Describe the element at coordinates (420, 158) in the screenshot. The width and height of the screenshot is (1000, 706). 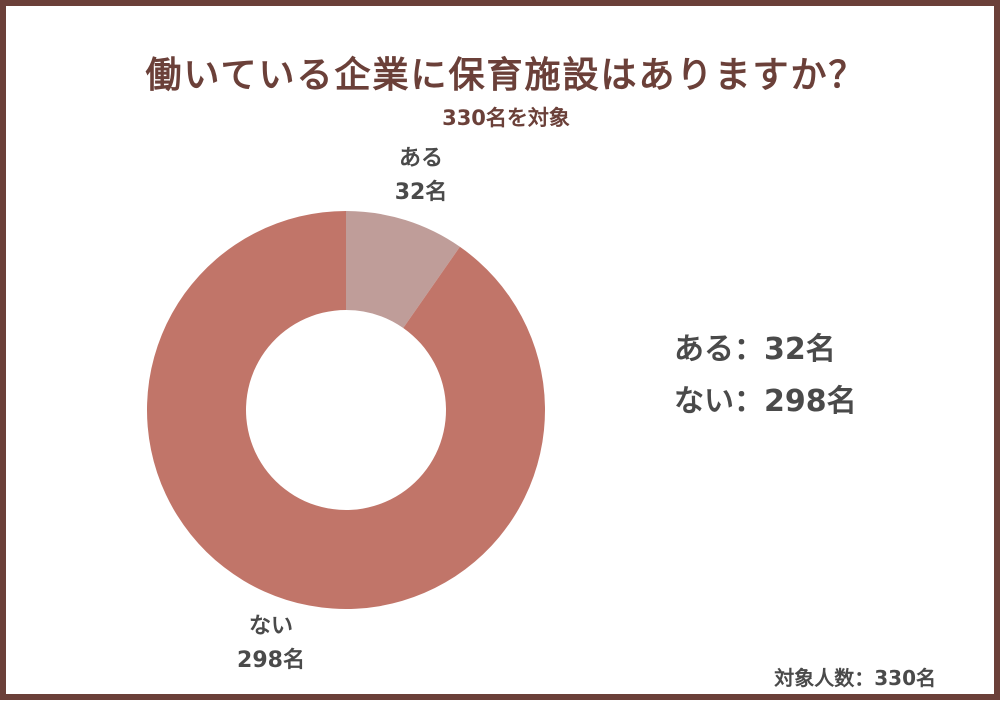
I see `slice-label-aru-name: ある` at that location.